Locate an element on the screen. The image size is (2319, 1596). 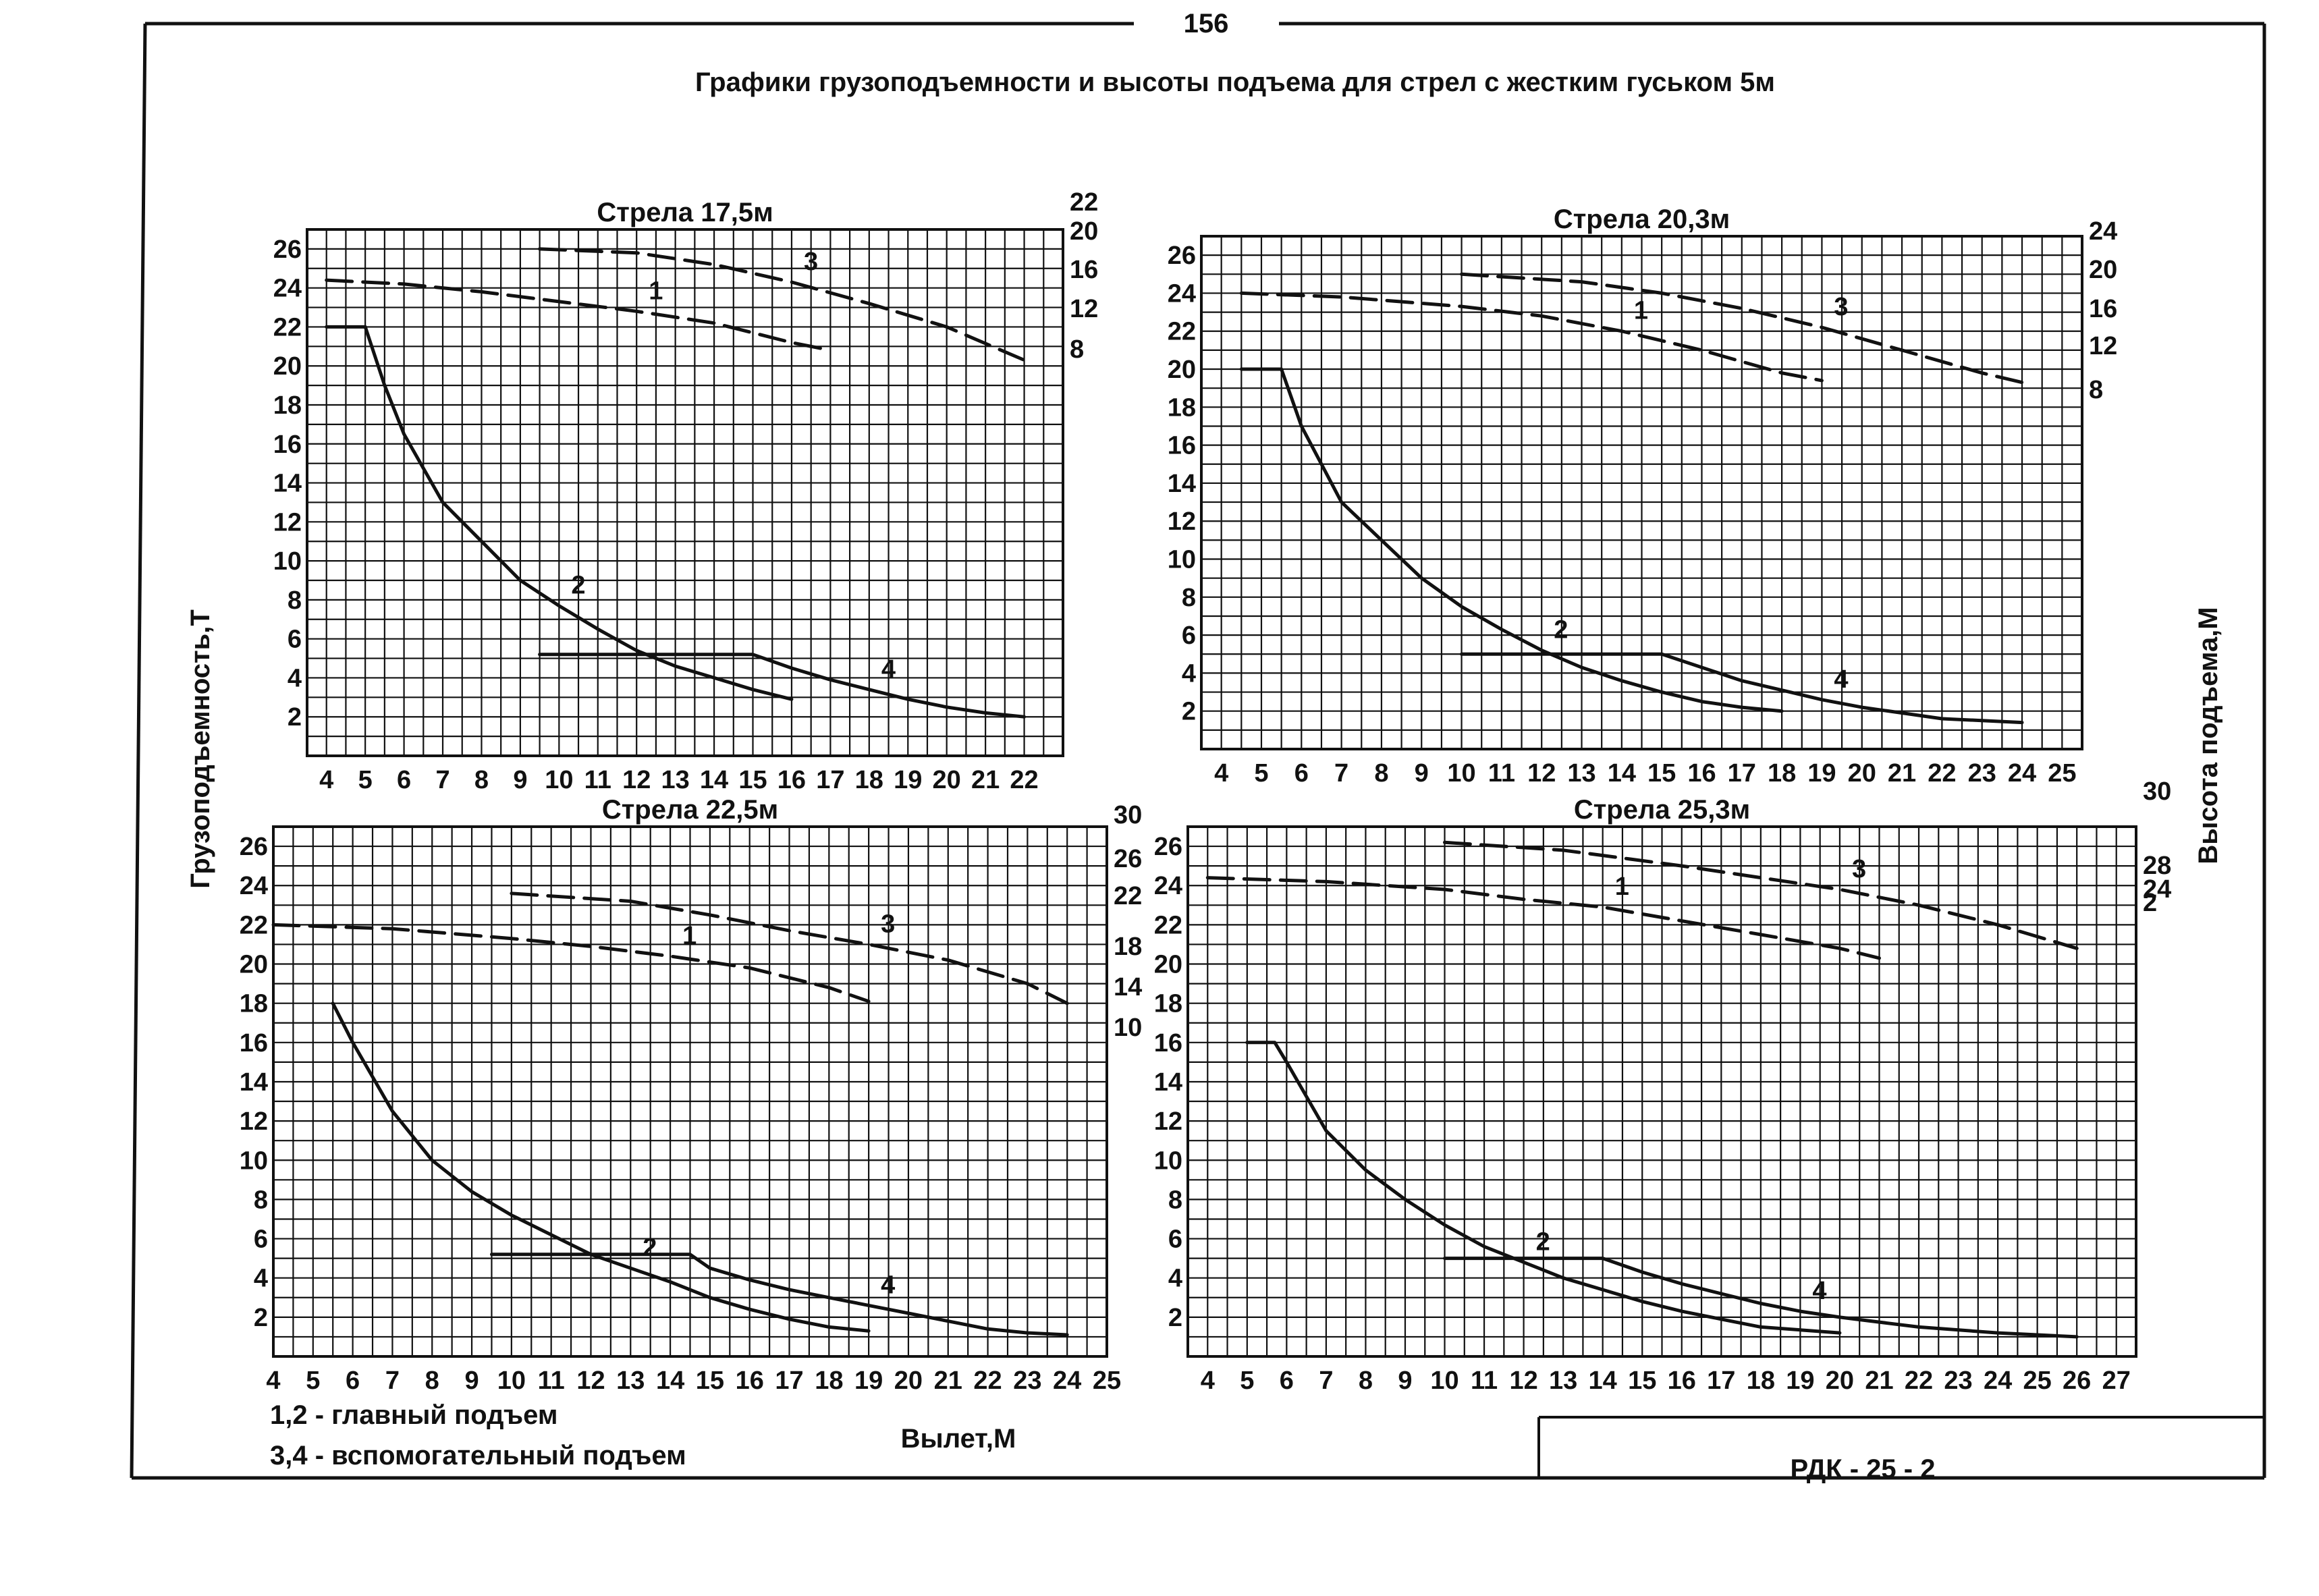
series-label-2: 2 is located at coordinates (650, 1248).